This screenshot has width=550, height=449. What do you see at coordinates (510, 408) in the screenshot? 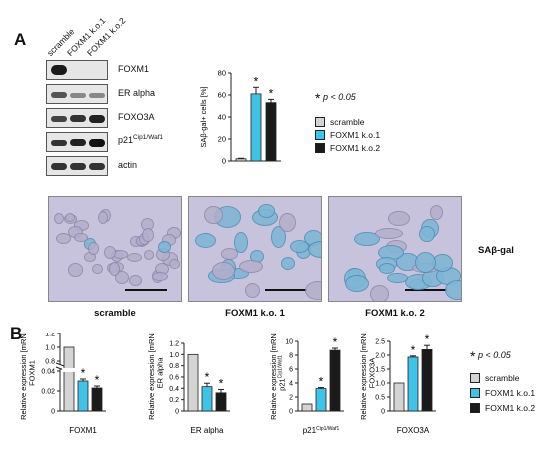
I see `legend-label: FOXM1 k.o.2` at bounding box center [510, 408].